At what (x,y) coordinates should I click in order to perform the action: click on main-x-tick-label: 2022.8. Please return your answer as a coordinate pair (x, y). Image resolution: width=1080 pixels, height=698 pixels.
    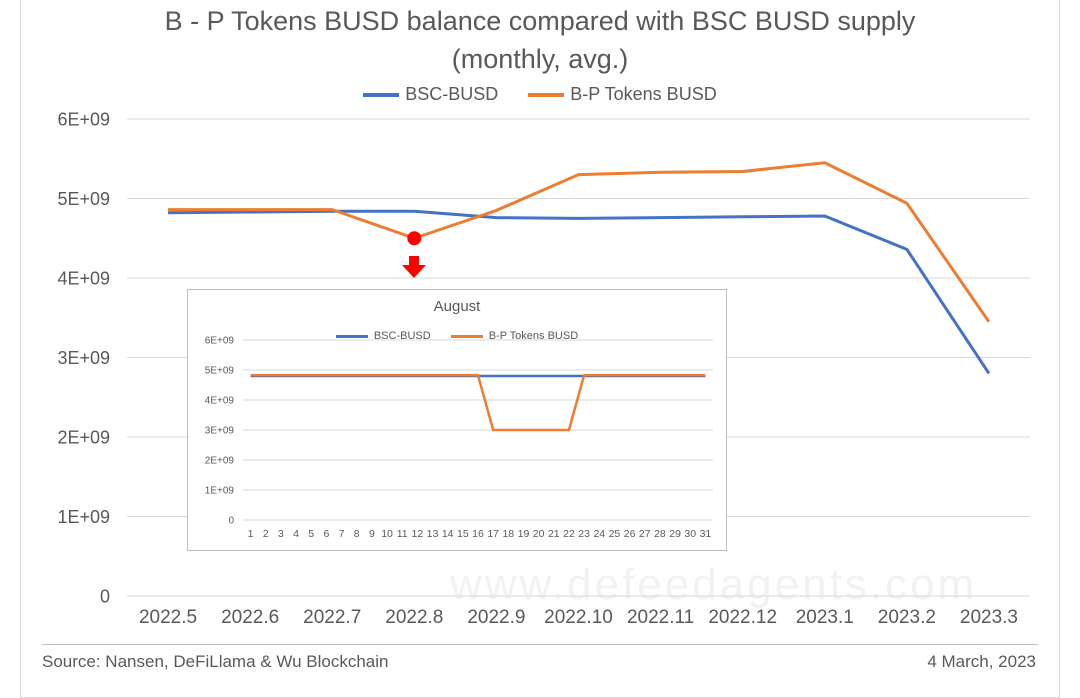
    Looking at the image, I should click on (414, 617).